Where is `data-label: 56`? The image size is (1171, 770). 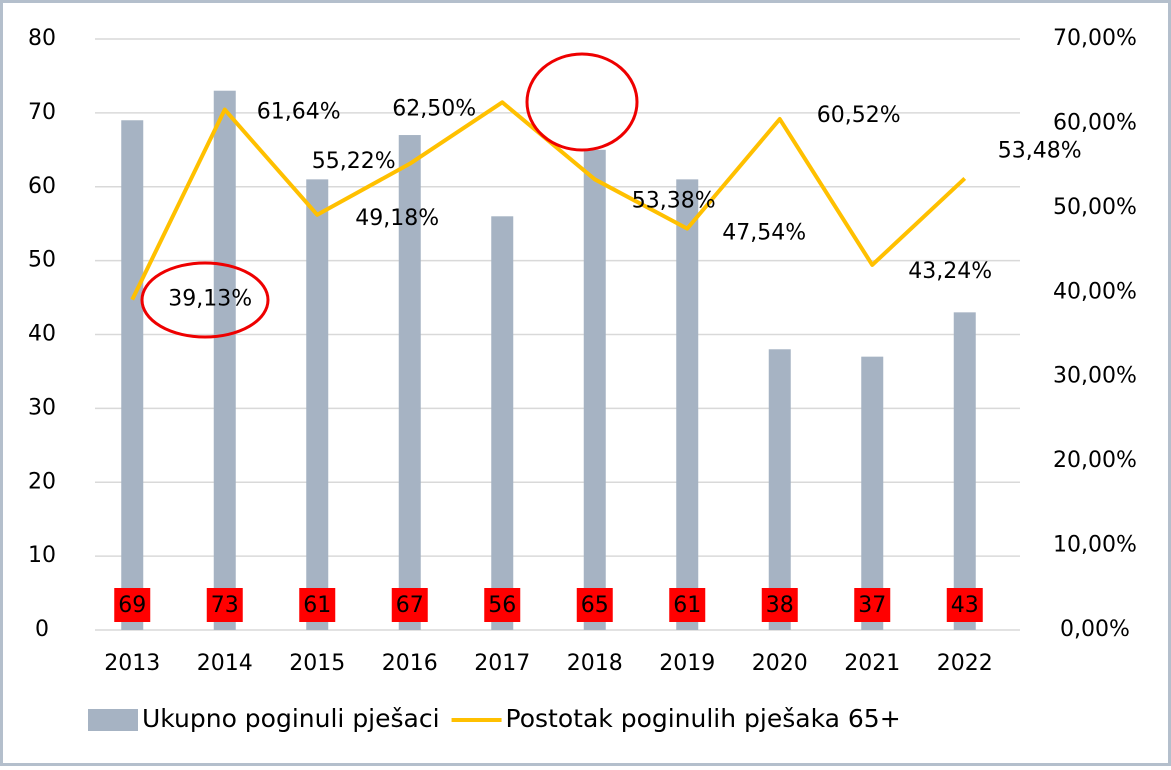 data-label: 56 is located at coordinates (502, 605).